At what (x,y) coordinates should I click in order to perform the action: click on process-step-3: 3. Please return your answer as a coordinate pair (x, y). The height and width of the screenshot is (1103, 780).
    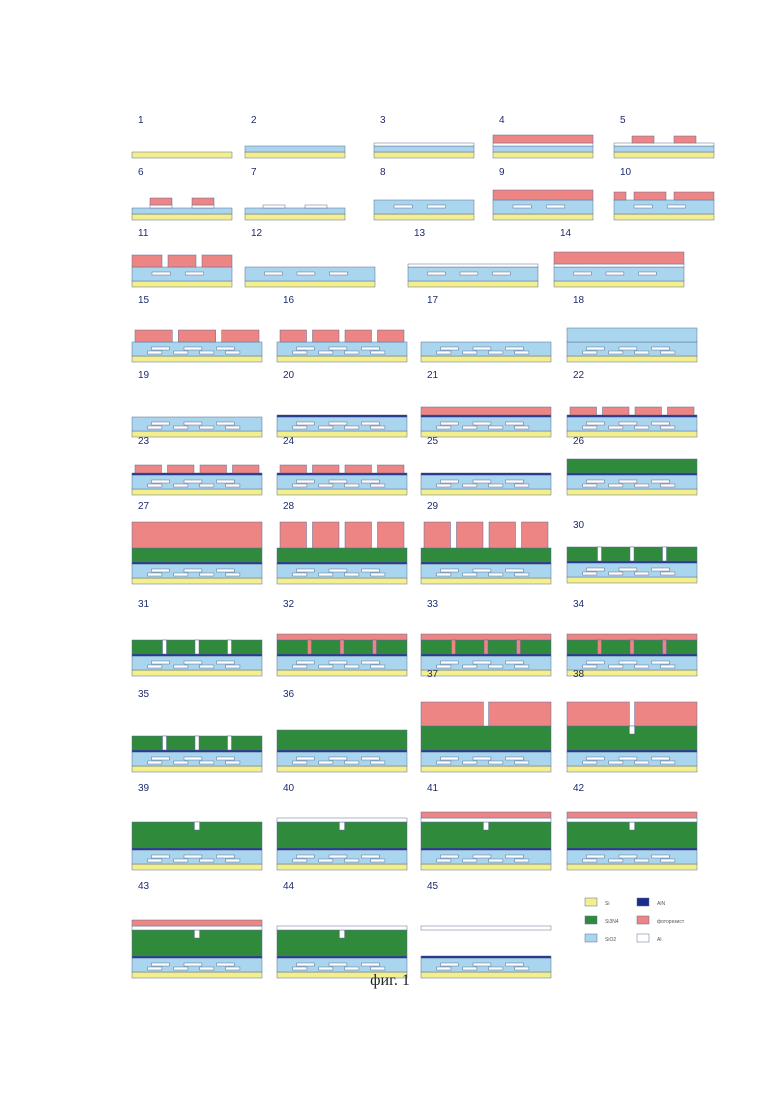
    Looking at the image, I should click on (424, 136).